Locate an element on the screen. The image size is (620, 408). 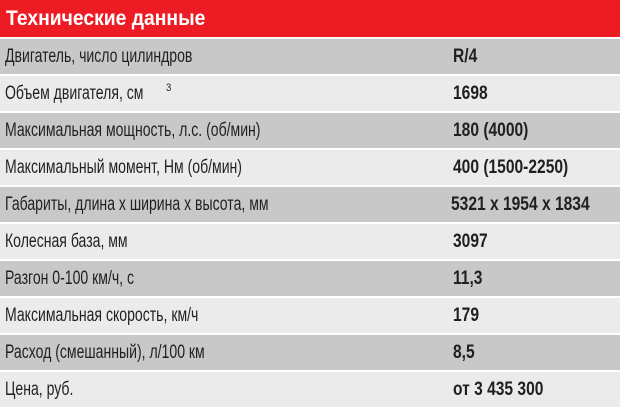
spec-label-text: Колесная база, мм is located at coordinates (76, 242).